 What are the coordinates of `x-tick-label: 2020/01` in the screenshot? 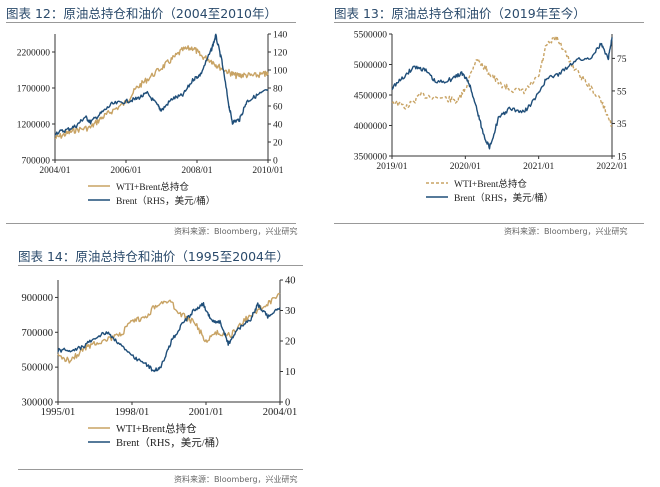 It's located at (465, 167).